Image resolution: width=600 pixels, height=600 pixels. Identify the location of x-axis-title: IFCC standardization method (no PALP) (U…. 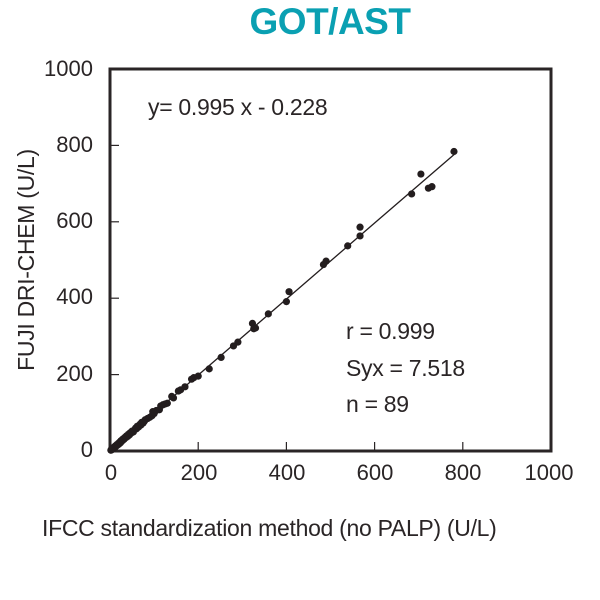
(269, 528).